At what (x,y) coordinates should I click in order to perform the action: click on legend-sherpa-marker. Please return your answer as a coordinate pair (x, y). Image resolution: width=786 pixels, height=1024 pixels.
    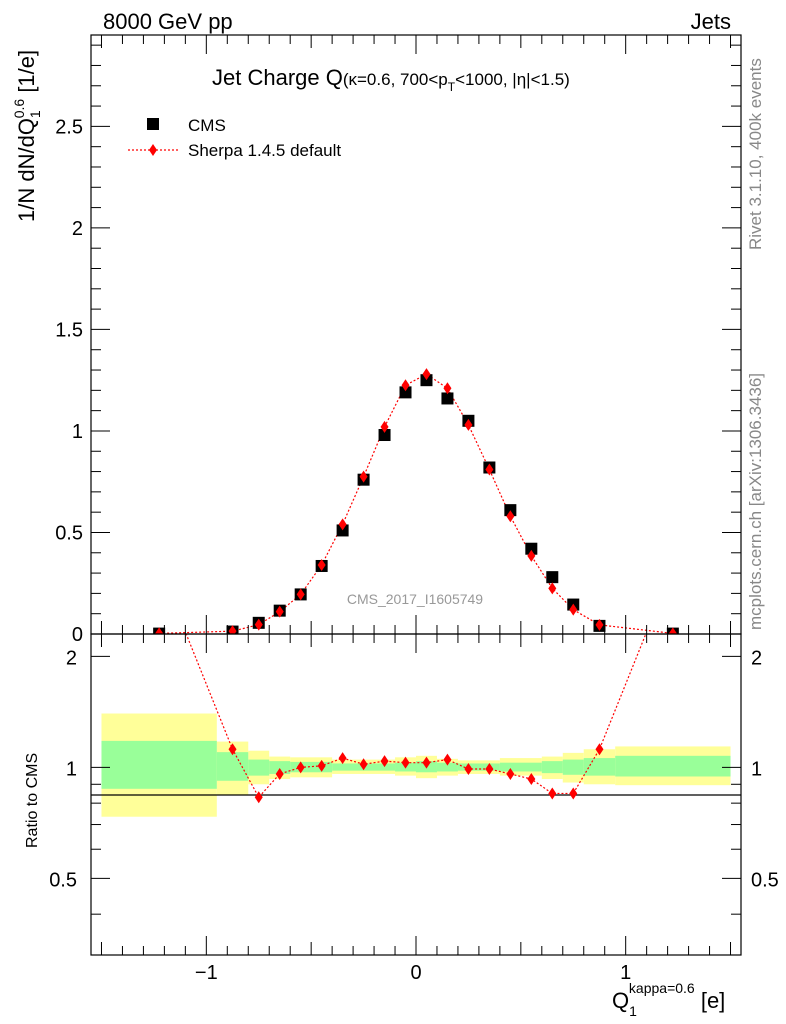
    Looking at the image, I should click on (153, 150).